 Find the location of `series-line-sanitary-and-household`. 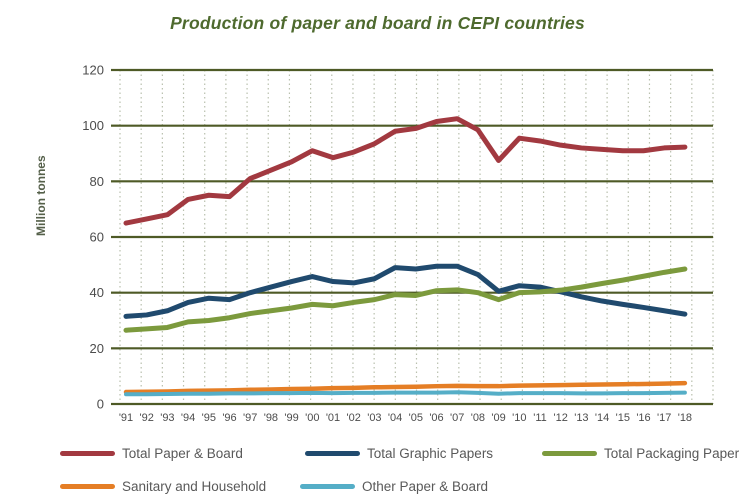

series-line-sanitary-and-household is located at coordinates (405, 387).